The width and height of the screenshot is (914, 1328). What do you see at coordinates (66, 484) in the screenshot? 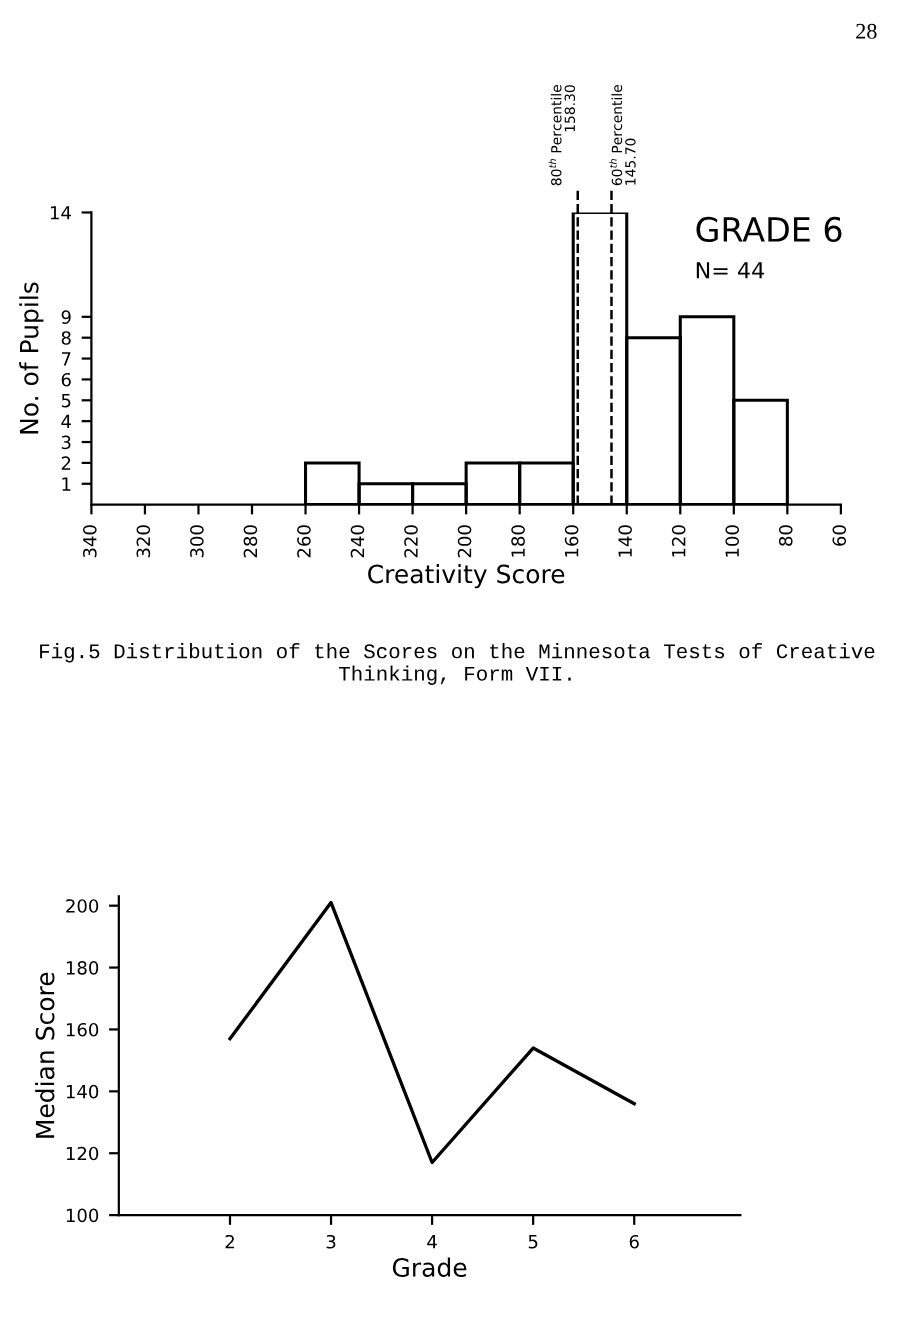
I see `y-tick-label: 1` at bounding box center [66, 484].